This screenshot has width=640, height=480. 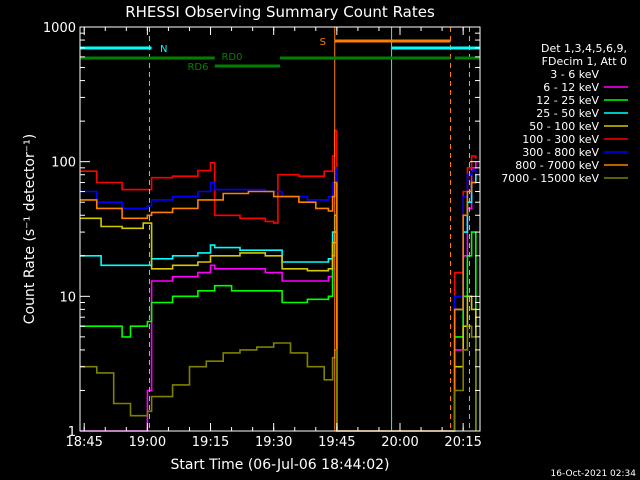 What do you see at coordinates (147, 442) in the screenshot?
I see `x-tick-label-1: 19:00` at bounding box center [147, 442].